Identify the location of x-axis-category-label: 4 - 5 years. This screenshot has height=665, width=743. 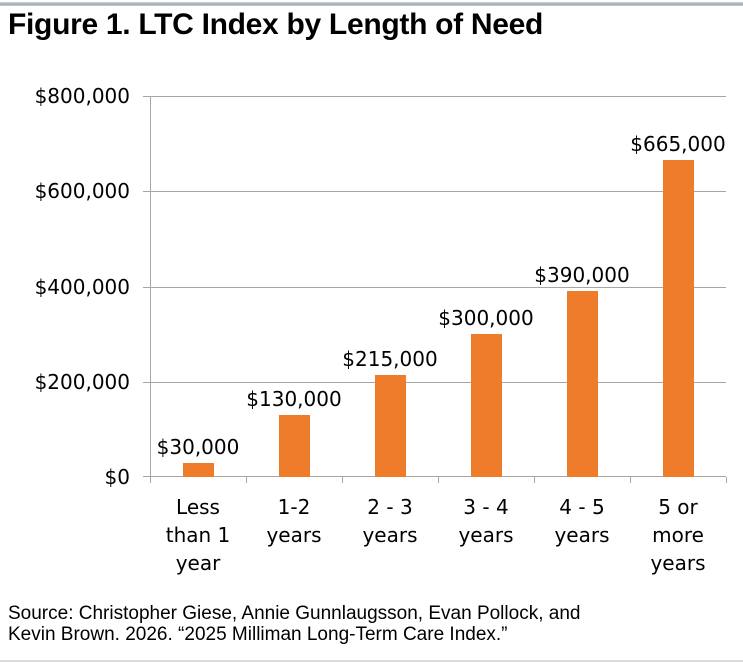
(582, 521).